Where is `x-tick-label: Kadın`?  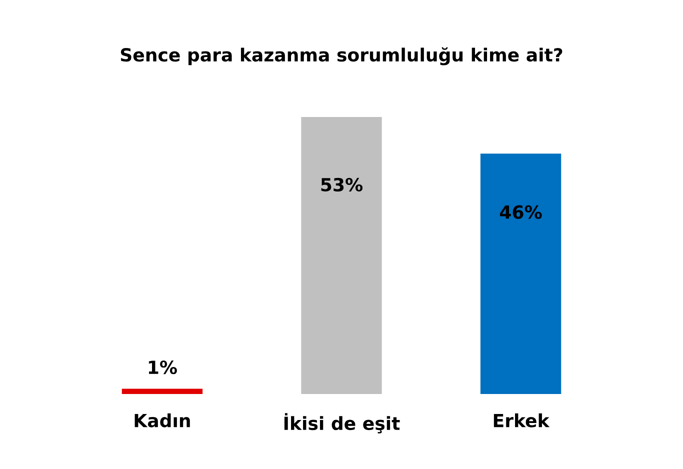 x-tick-label: Kadın is located at coordinates (162, 420).